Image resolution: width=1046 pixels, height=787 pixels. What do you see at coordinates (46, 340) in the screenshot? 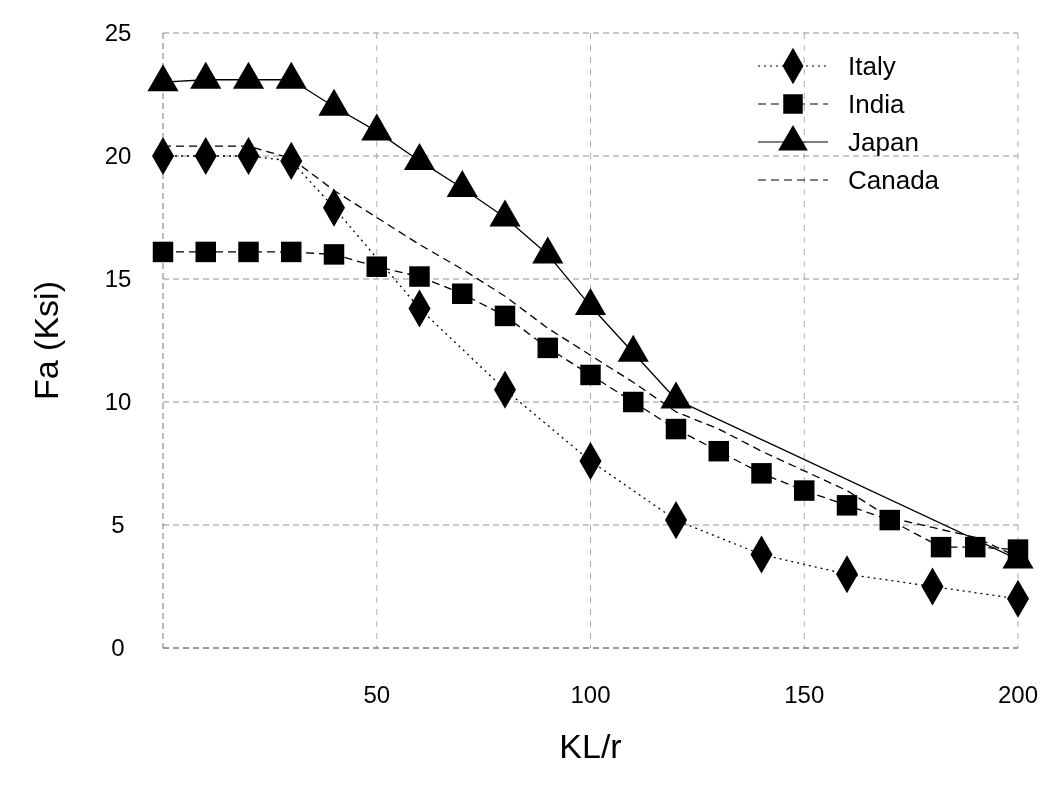
I see `y-axis-title: Fa (Ksi)` at bounding box center [46, 340].